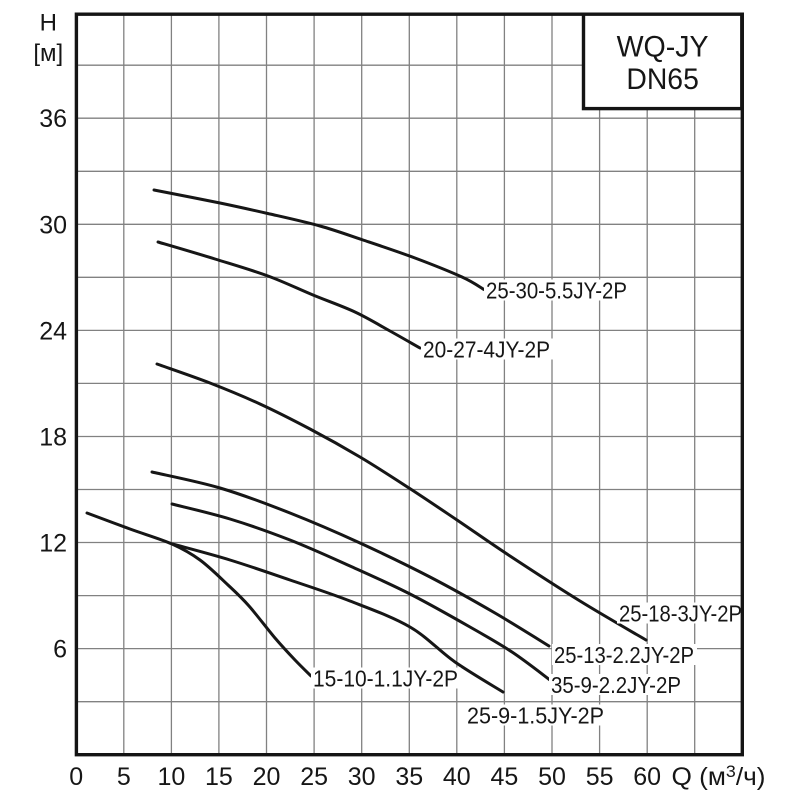 The image size is (800, 805). What do you see at coordinates (616, 685) in the screenshot?
I see `svg-text: 35-9-2.2JY-2P` at bounding box center [616, 685].